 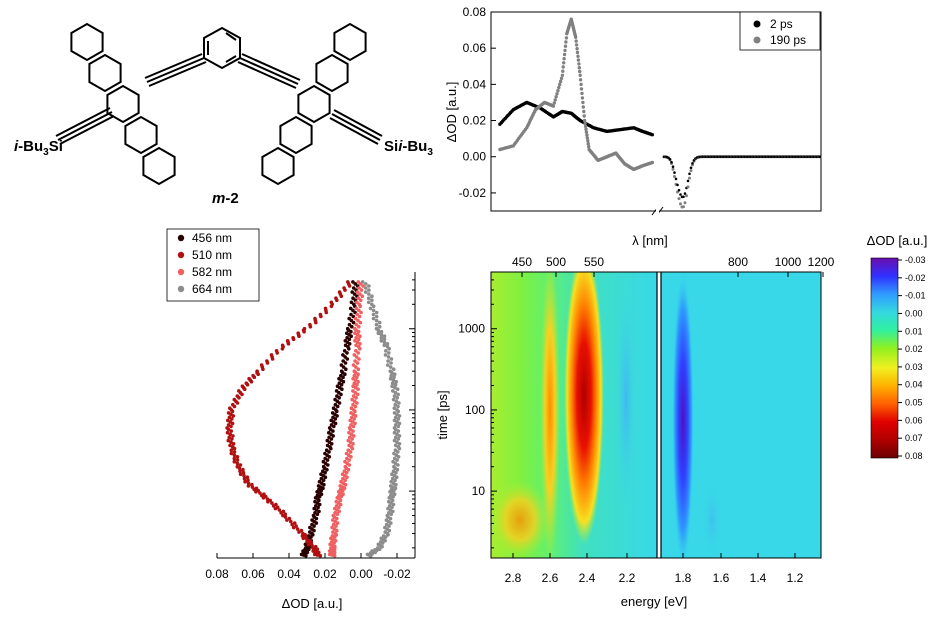 I want to click on legend-2ps: 2 ps, so click(x=781, y=24).